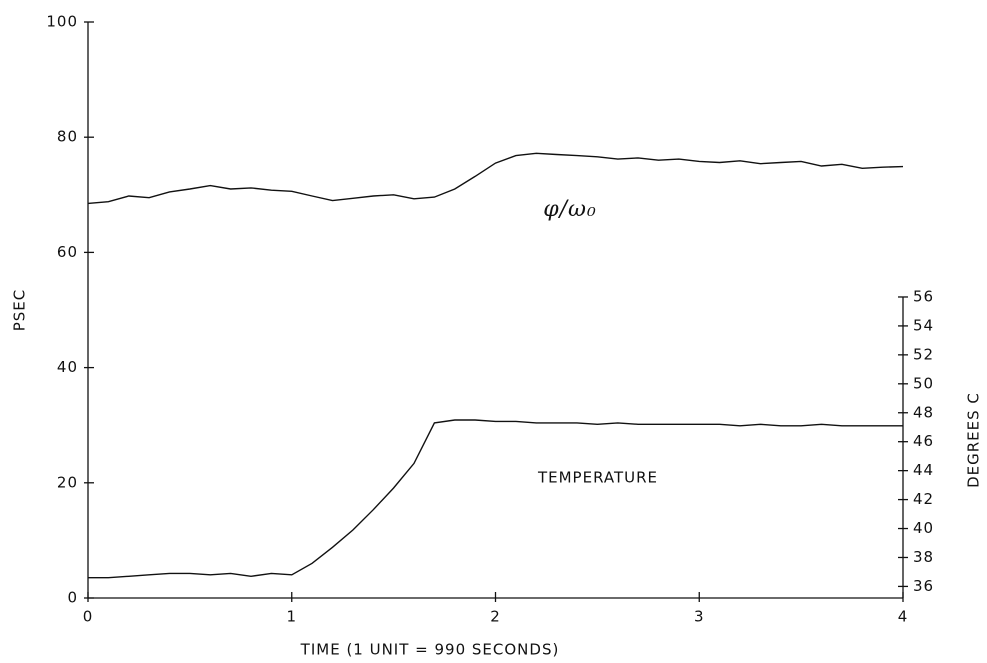  I want to click on x-tick-label: 2, so click(495, 617).